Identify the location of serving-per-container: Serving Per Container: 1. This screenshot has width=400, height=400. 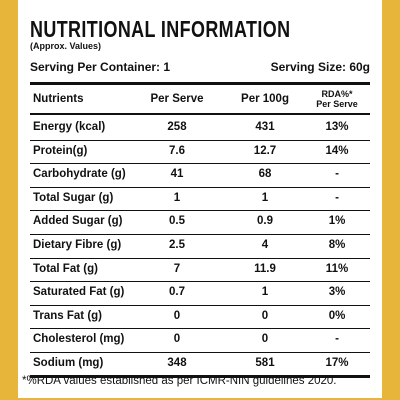
(100, 67).